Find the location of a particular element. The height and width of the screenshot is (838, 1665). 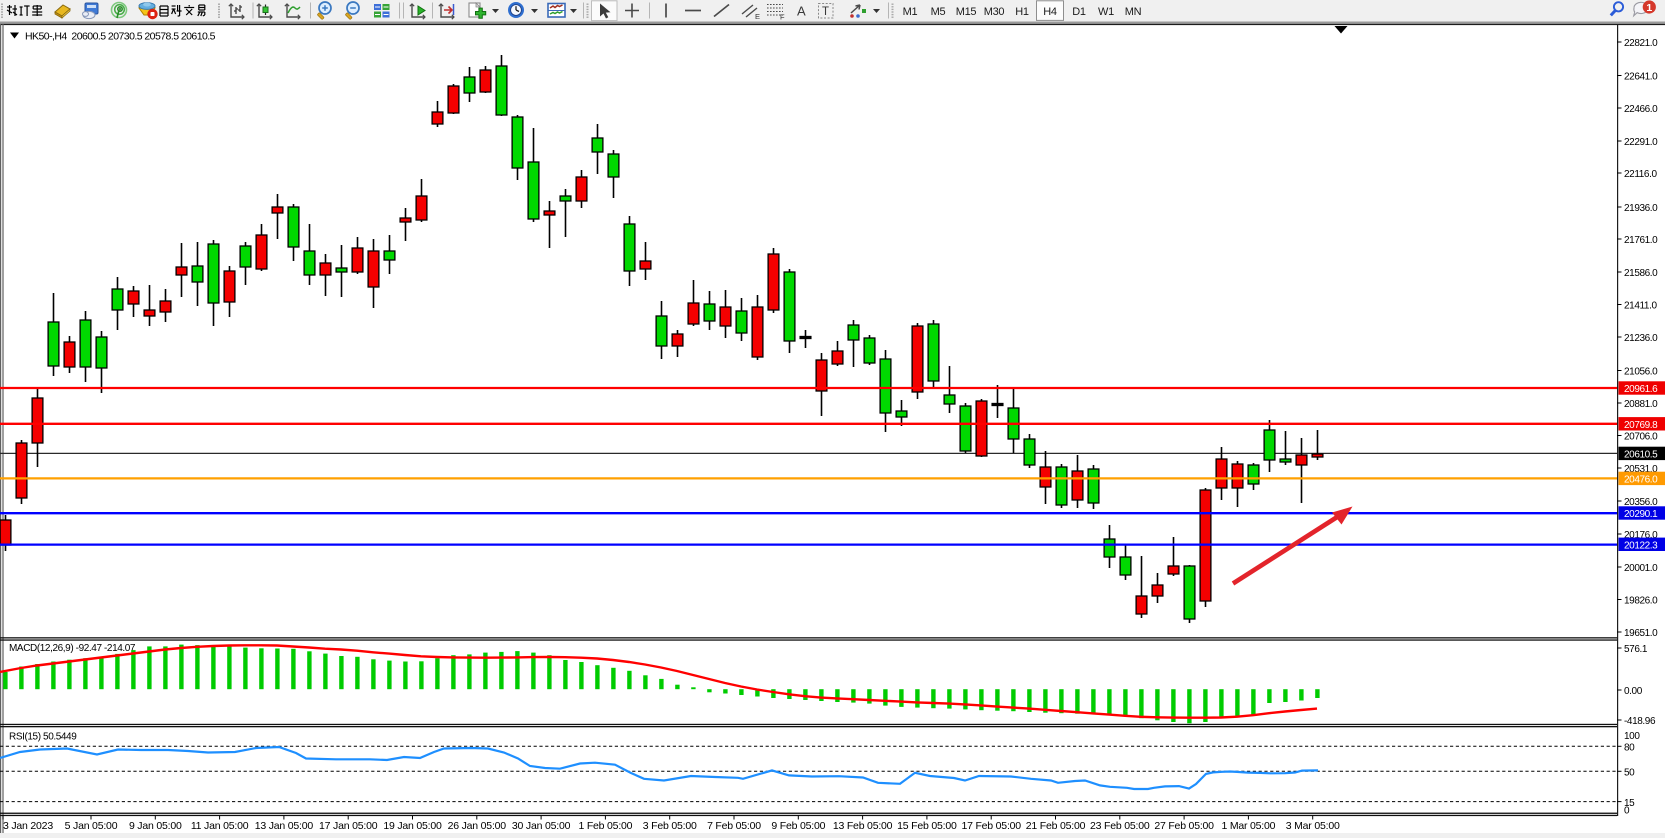

svg-text: 20531.0 is located at coordinates (1641, 469).